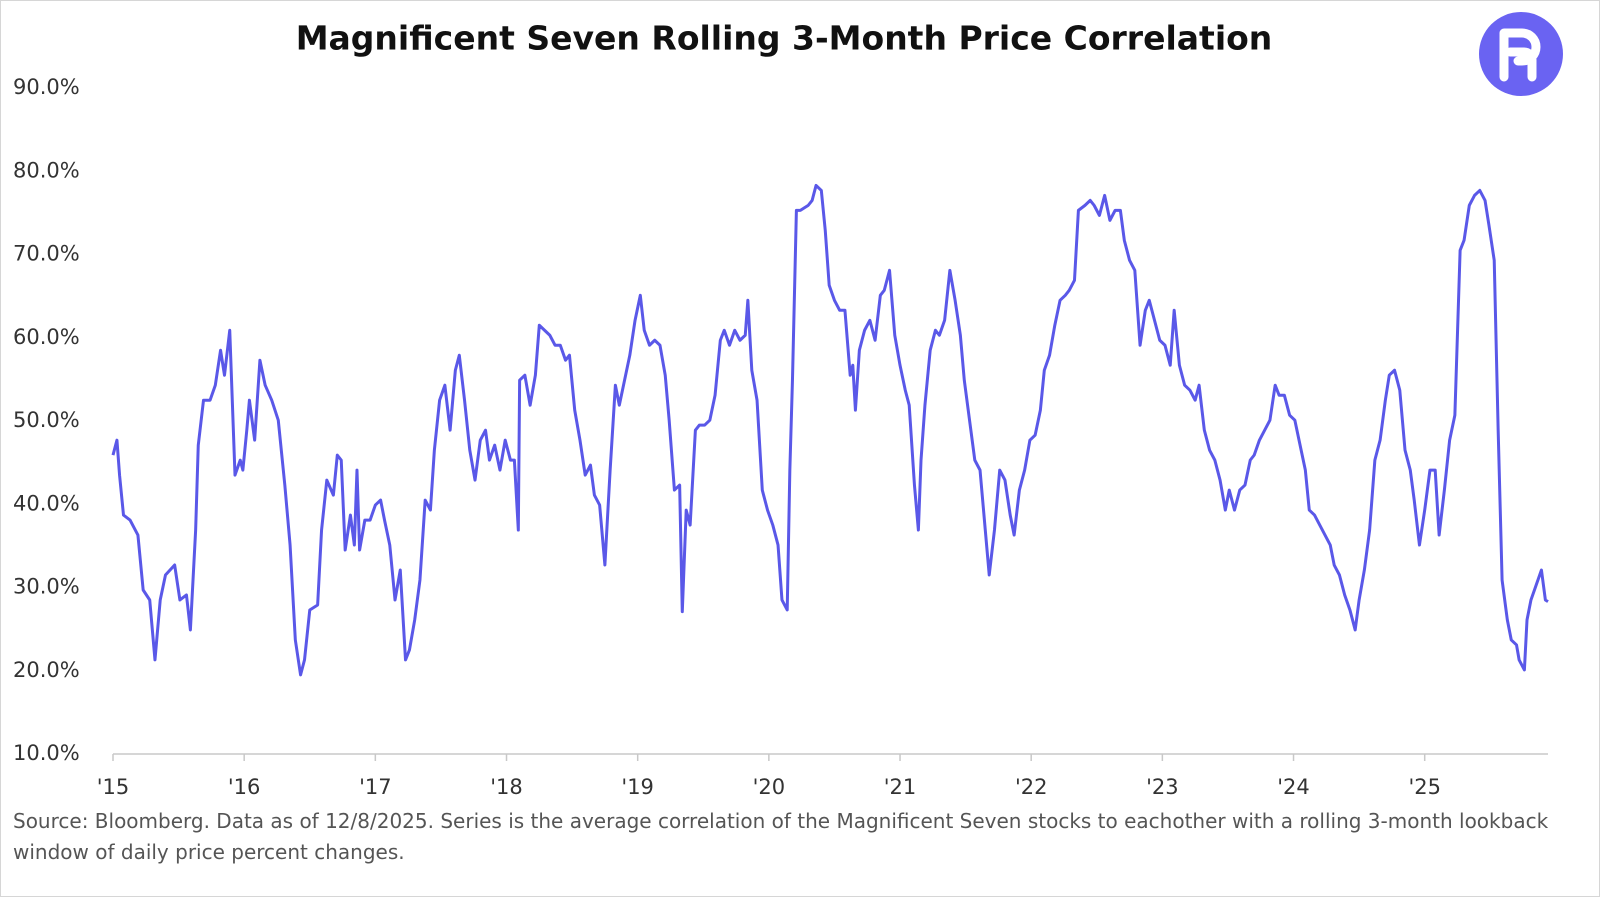 This screenshot has height=897, width=1600. Describe the element at coordinates (46, 670) in the screenshot. I see `y-tick-label: 20.0%` at that location.